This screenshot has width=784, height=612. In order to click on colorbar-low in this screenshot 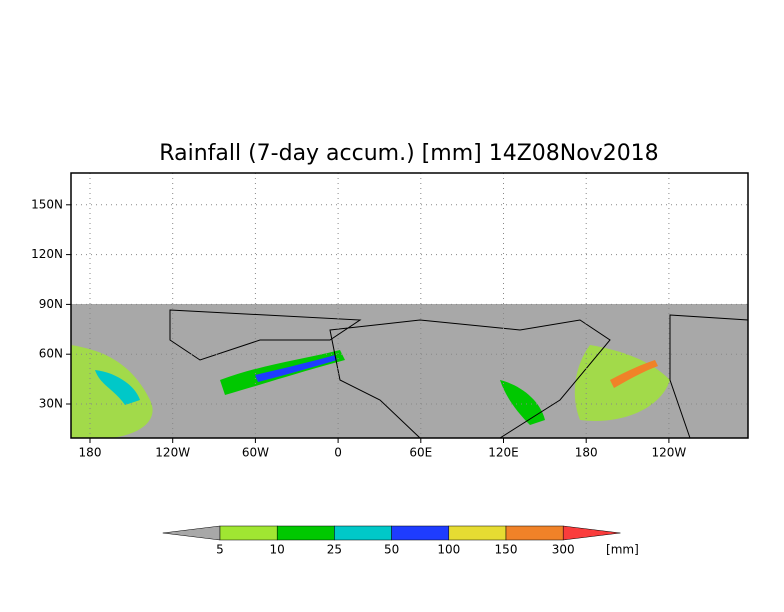, I will do `click(191, 533)`.